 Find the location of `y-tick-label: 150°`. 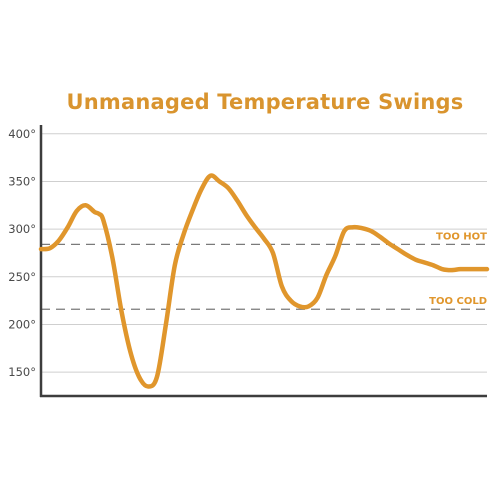

y-tick-label: 150° is located at coordinates (22, 372).